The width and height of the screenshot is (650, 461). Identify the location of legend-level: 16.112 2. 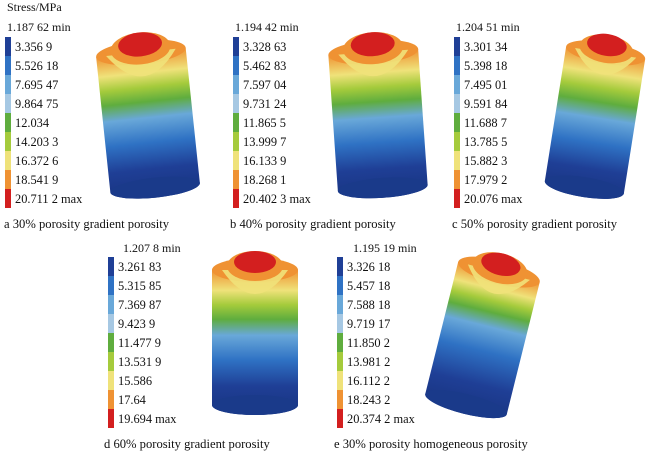
(368, 381).